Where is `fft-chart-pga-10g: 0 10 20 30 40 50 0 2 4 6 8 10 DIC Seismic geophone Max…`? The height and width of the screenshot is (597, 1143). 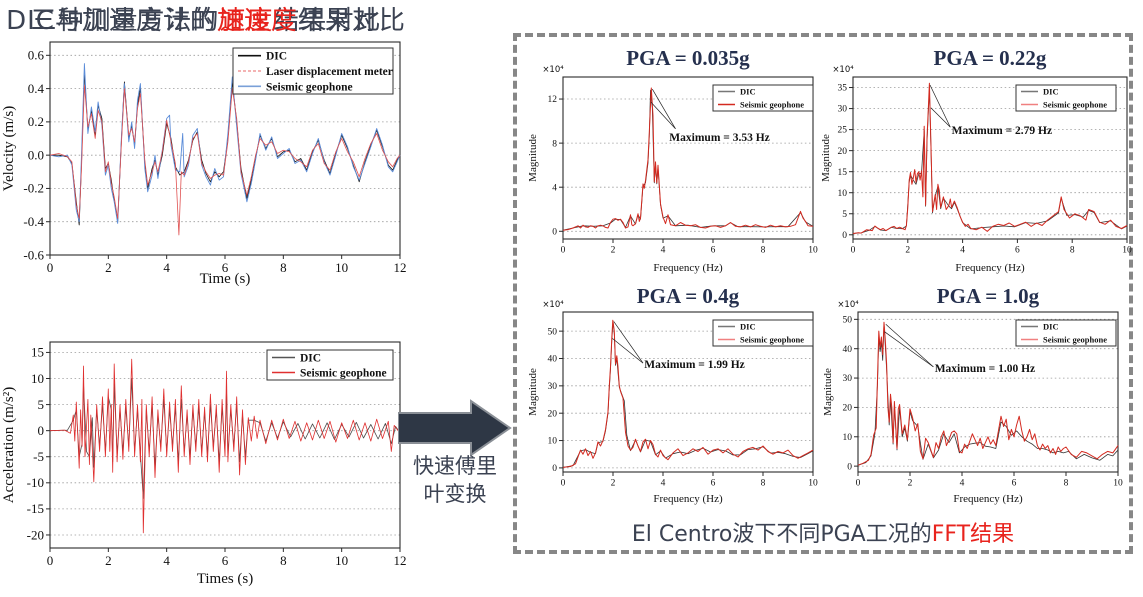 fft-chart-pga-10g: 0 10 20 30 40 50 0 2 4 6 8 10 DIC Seismic geophone Max… is located at coordinates (972, 394).